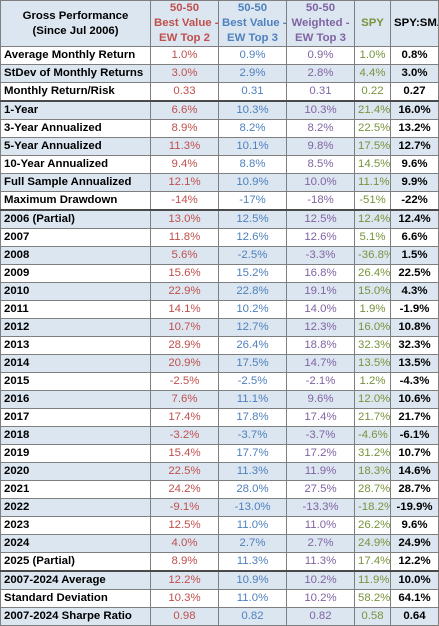 The image size is (439, 626). I want to click on strategy-2-value: 12.5%, so click(252, 219).